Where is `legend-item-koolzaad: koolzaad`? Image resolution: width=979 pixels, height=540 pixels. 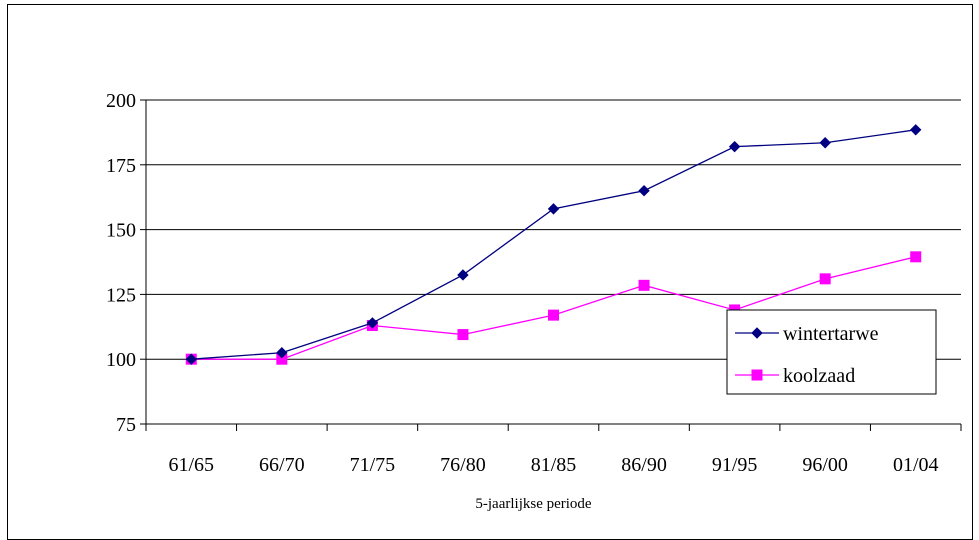 legend-item-koolzaad: koolzaad is located at coordinates (795, 376).